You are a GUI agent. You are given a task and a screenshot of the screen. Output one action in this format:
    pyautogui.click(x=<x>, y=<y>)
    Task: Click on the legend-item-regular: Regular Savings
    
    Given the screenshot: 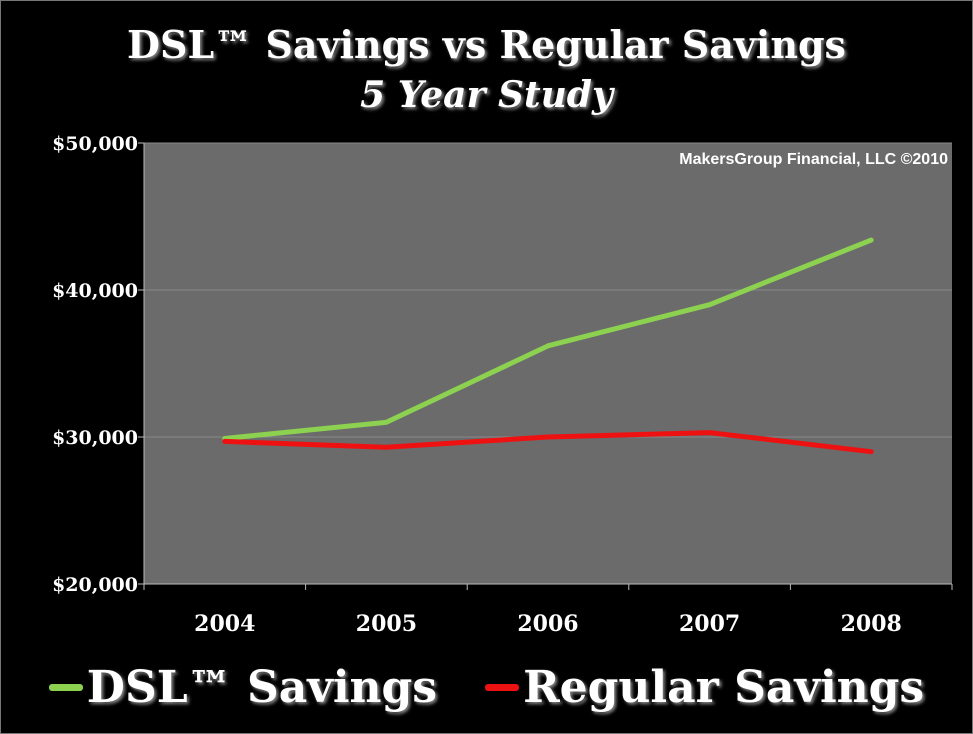 What is the action you would take?
    pyautogui.click(x=704, y=687)
    